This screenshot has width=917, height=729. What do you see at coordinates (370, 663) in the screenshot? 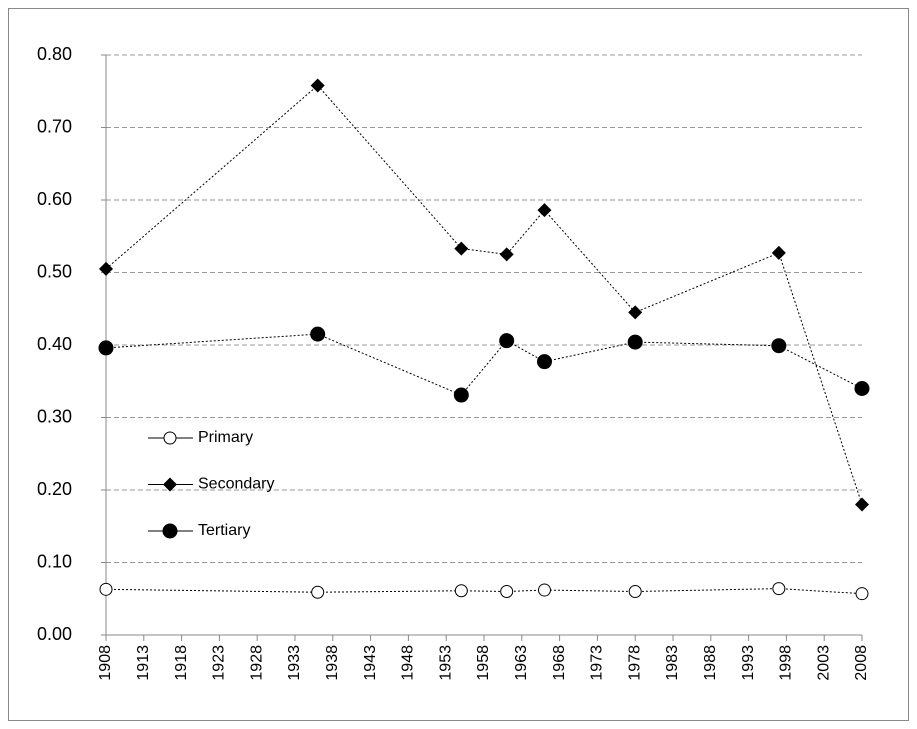
I see `x-tick-label: 1943` at bounding box center [370, 663].